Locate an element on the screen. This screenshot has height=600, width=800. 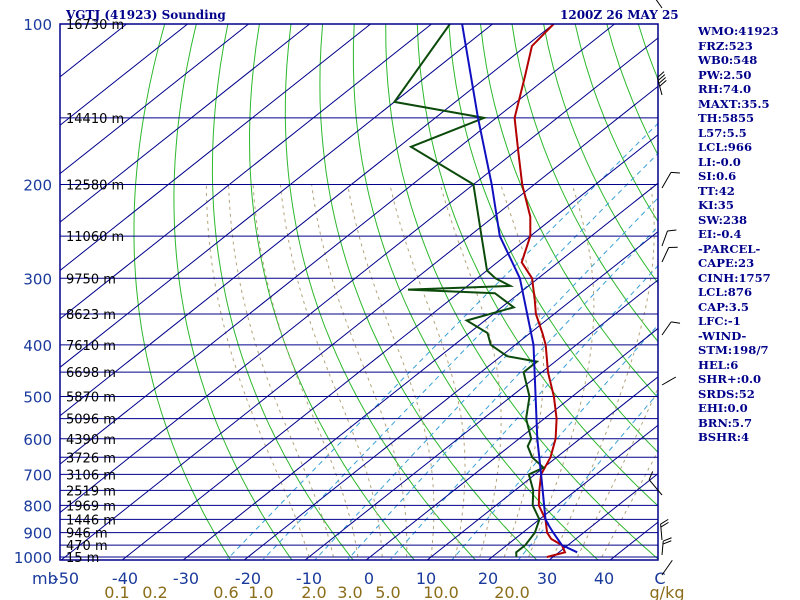
height-label: 15 m is located at coordinates (82, 558).